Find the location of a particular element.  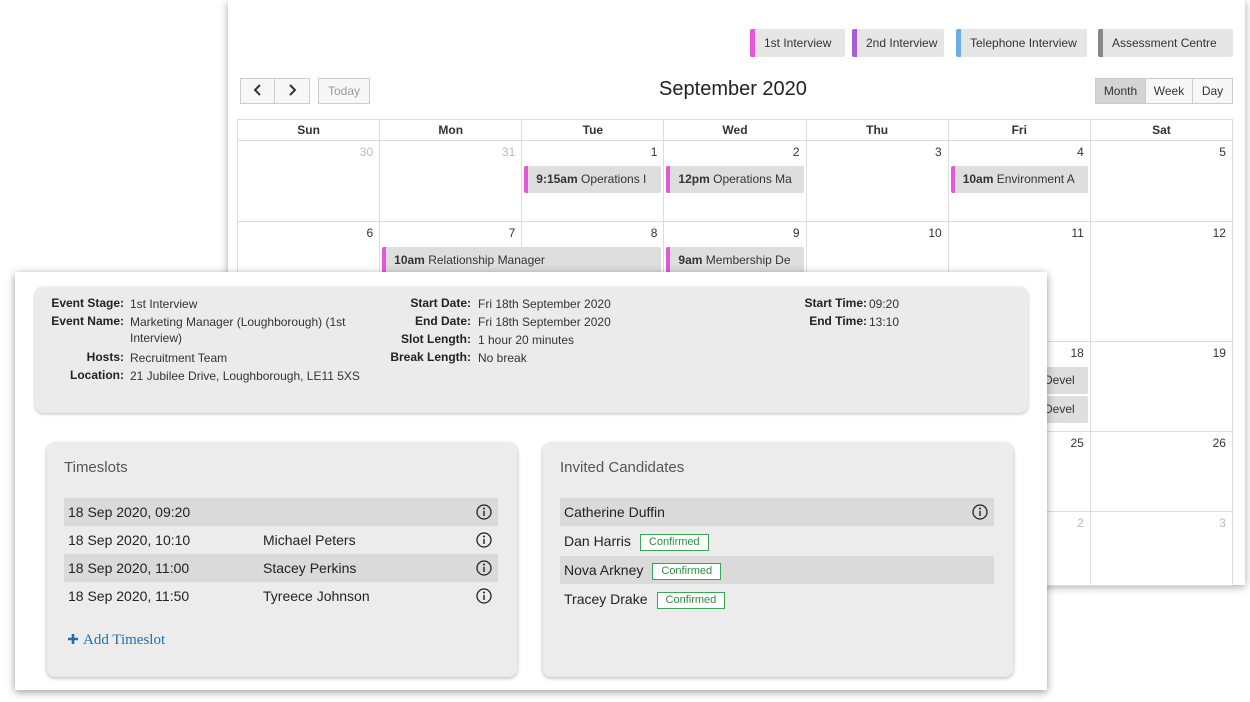

day-cell: 19 is located at coordinates (1161, 386).